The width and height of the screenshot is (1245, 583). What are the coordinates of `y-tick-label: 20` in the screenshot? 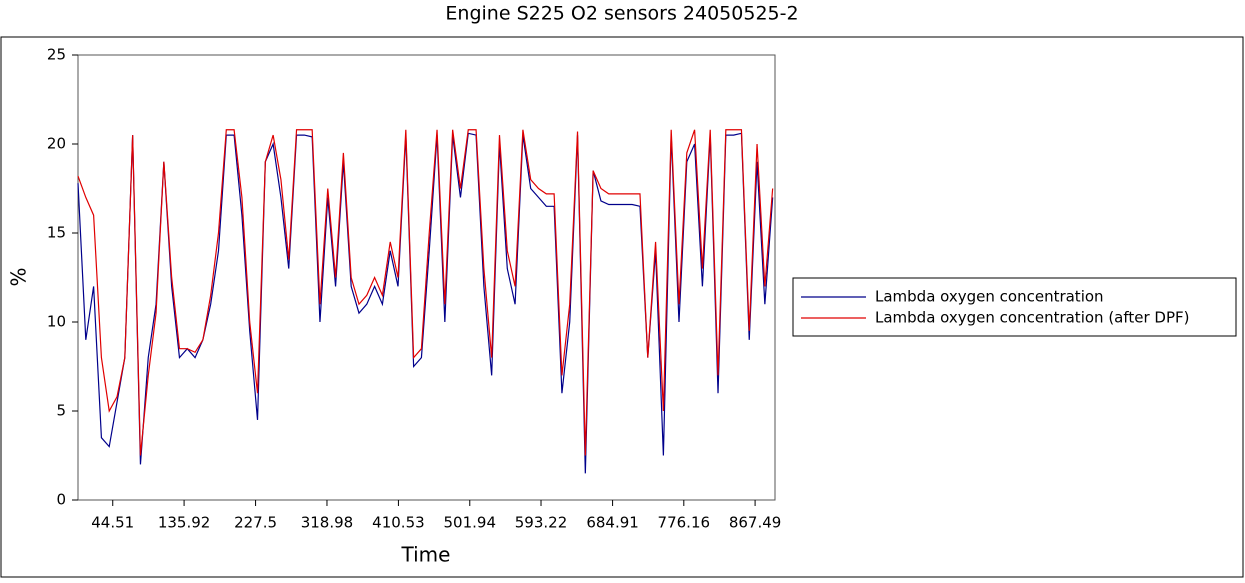 It's located at (56, 144).